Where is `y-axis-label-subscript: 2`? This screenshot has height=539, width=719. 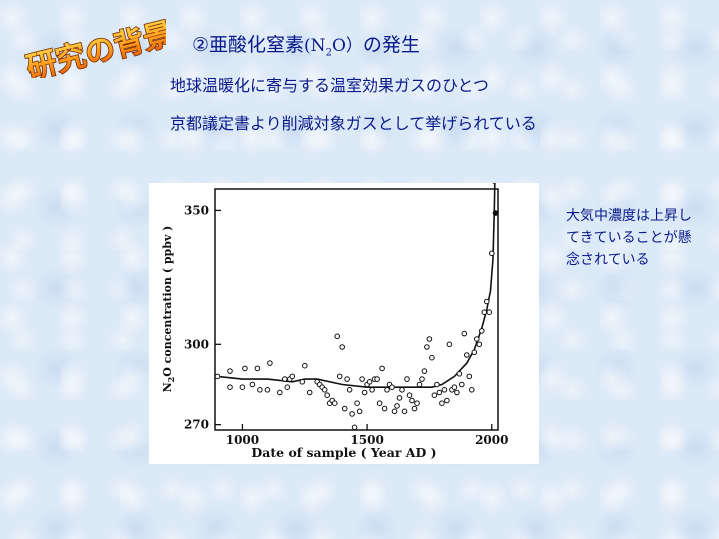 y-axis-label-subscript: 2 is located at coordinates (171, 380).